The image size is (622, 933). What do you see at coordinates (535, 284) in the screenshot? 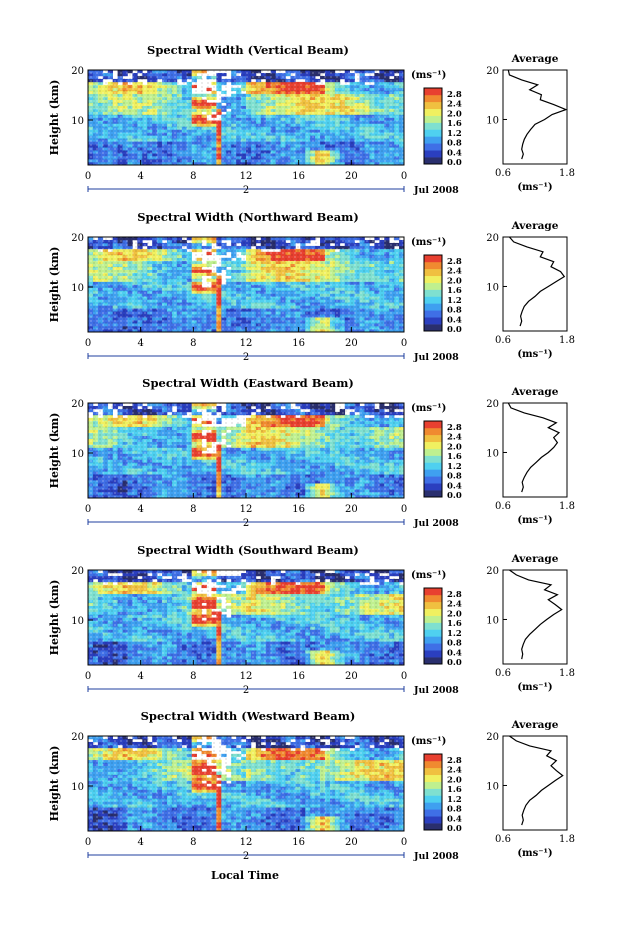
I see `average-frame` at bounding box center [535, 284].